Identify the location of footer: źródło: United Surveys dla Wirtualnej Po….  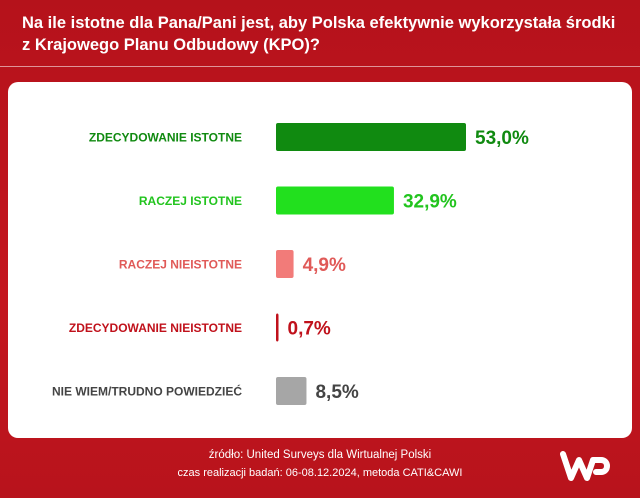
(320, 464).